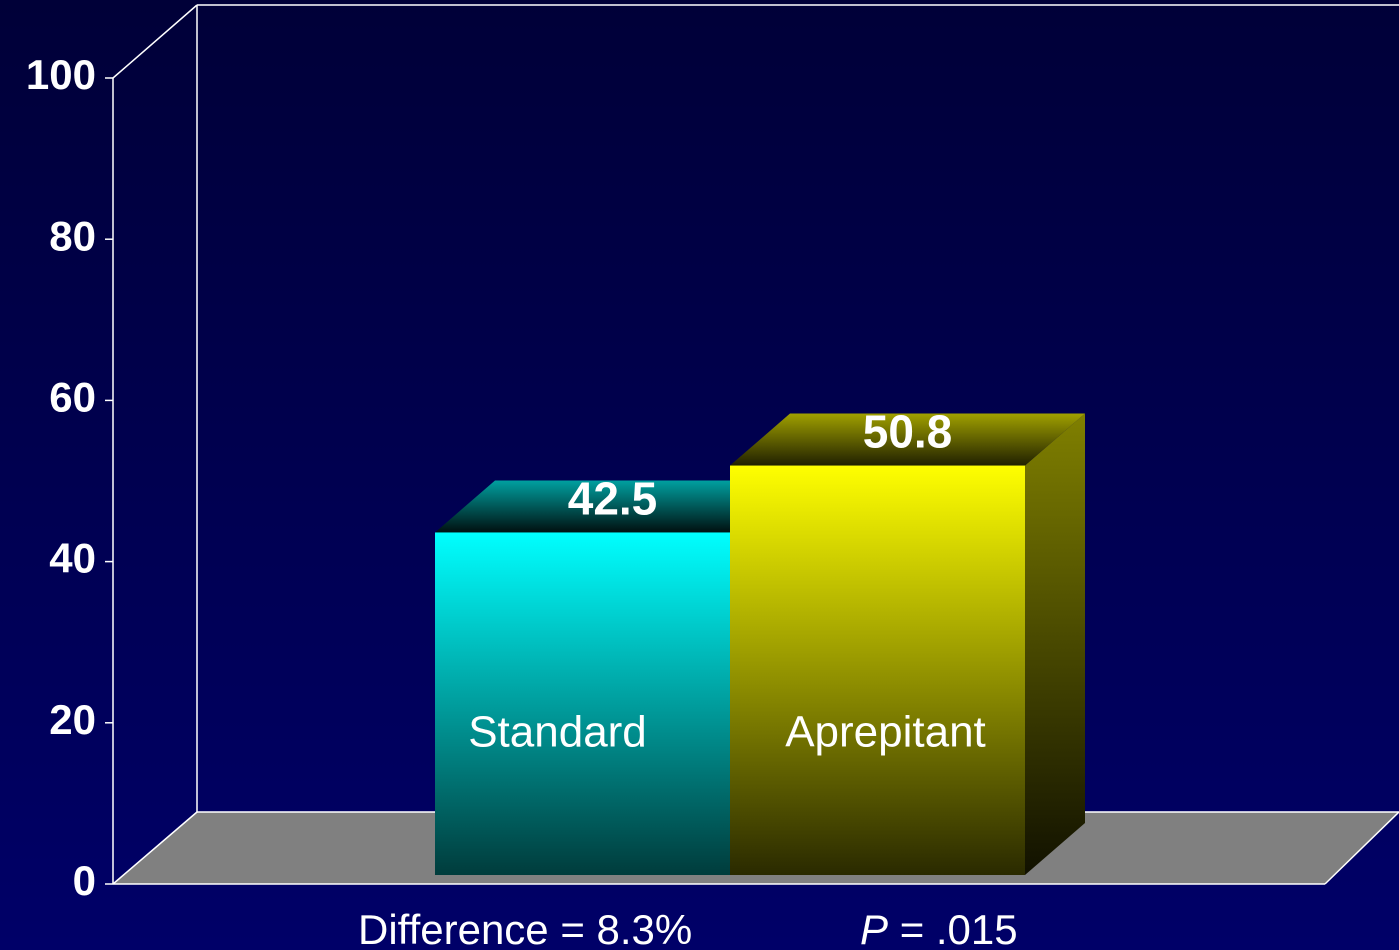 The image size is (1399, 950). I want to click on category-label: Aprepitant, so click(885, 732).